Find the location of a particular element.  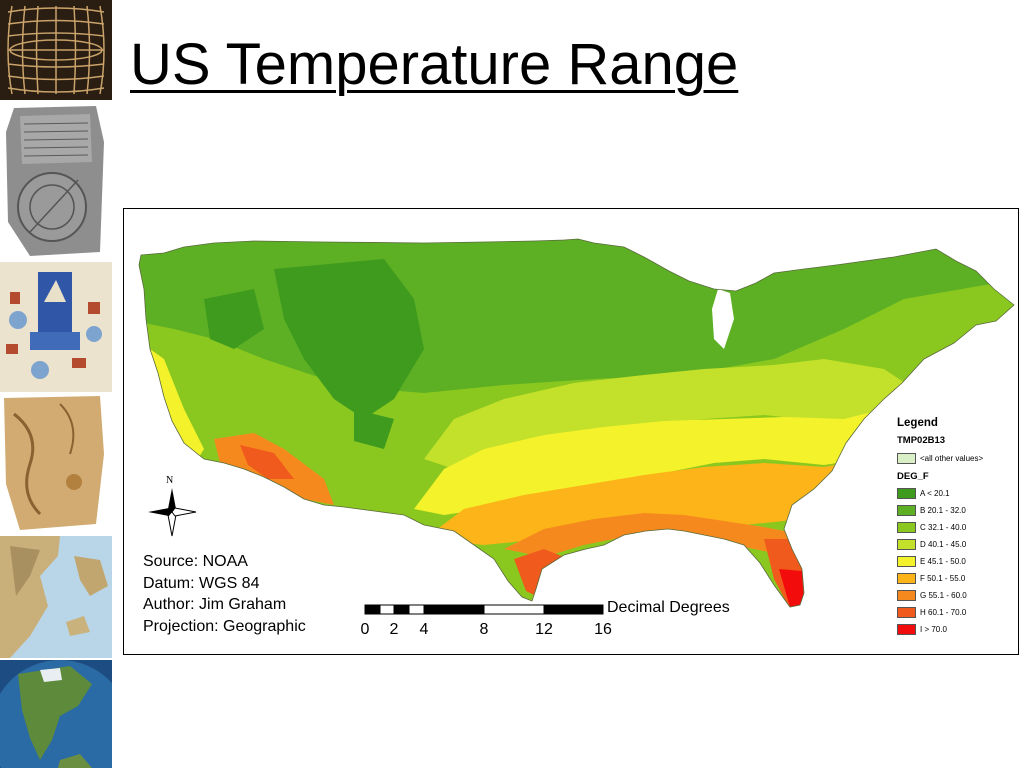

legend-class-row: F 50.1 - 55.0 is located at coordinates (957, 578).